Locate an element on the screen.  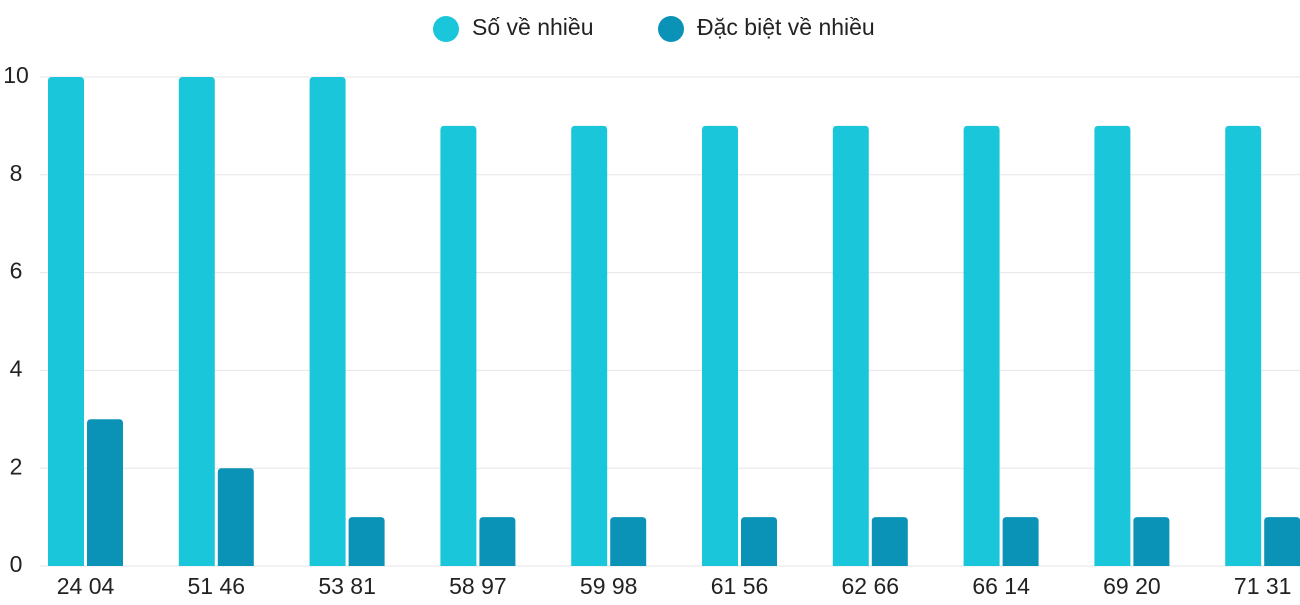
legend-label: Đặc biệt về nhiều is located at coordinates (786, 27).